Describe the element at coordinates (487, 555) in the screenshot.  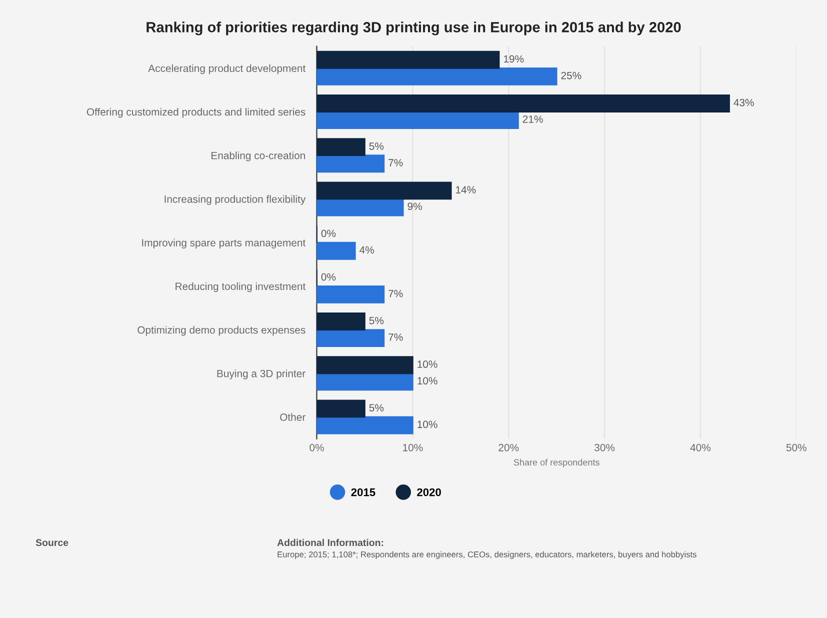
I see `text: Europe; 2015; 1,108*; Respondents are engineers, CEOs, designers, educators, marketers, buyers and hobbyists` at that location.